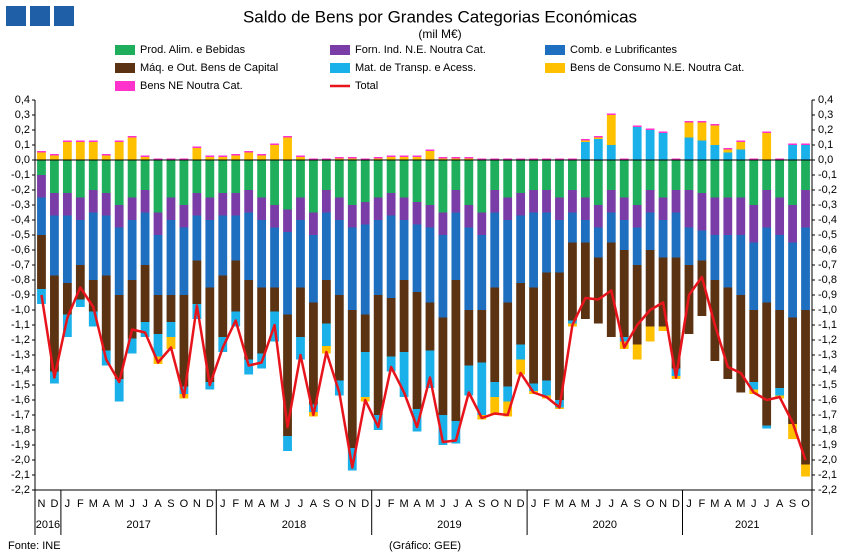 This screenshot has width=850, height=558. What do you see at coordinates (223, 504) in the screenshot?
I see `x-tick-label: J` at bounding box center [223, 504].